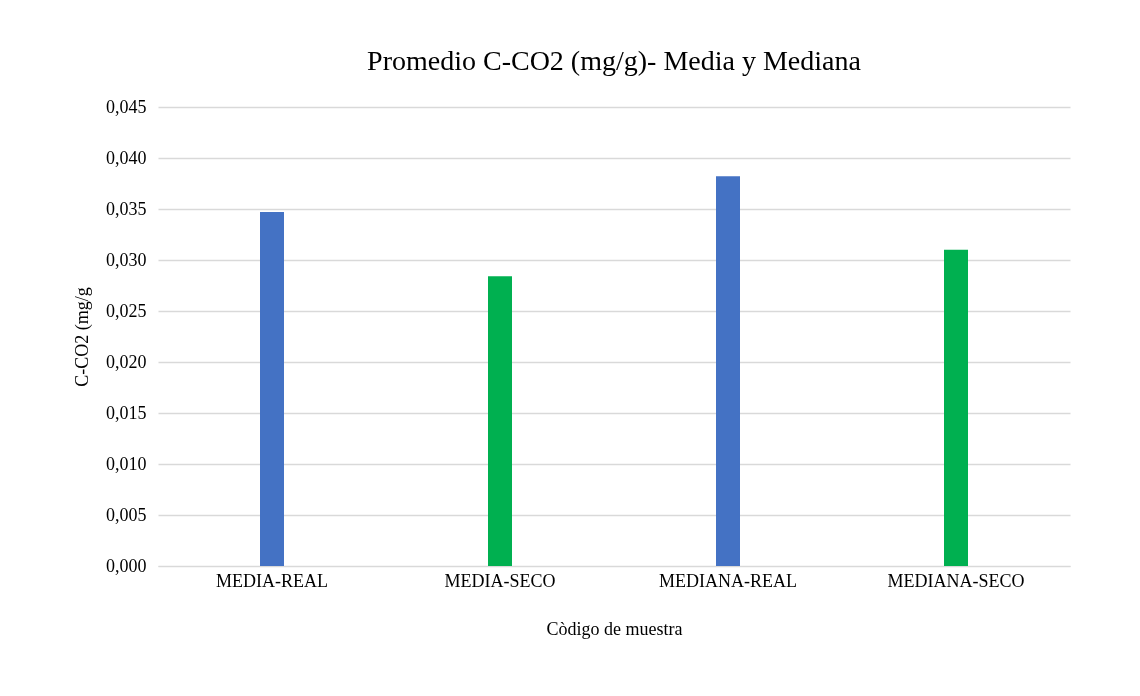 The height and width of the screenshot is (696, 1140). Describe the element at coordinates (126, 361) in the screenshot. I see `y-tick-label: 0,020` at that location.